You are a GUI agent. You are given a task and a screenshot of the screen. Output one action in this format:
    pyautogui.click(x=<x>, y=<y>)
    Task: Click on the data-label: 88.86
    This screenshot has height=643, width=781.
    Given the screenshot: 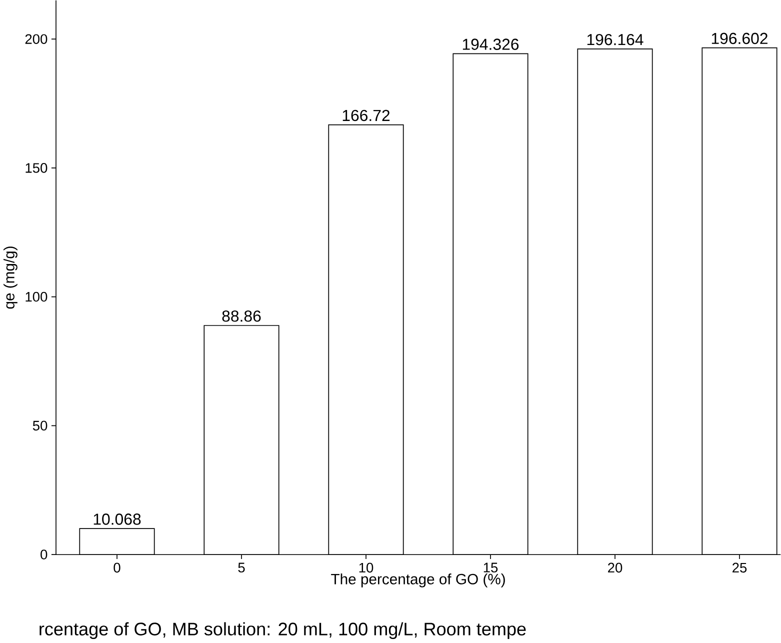 What is the action you would take?
    pyautogui.click(x=241, y=316)
    